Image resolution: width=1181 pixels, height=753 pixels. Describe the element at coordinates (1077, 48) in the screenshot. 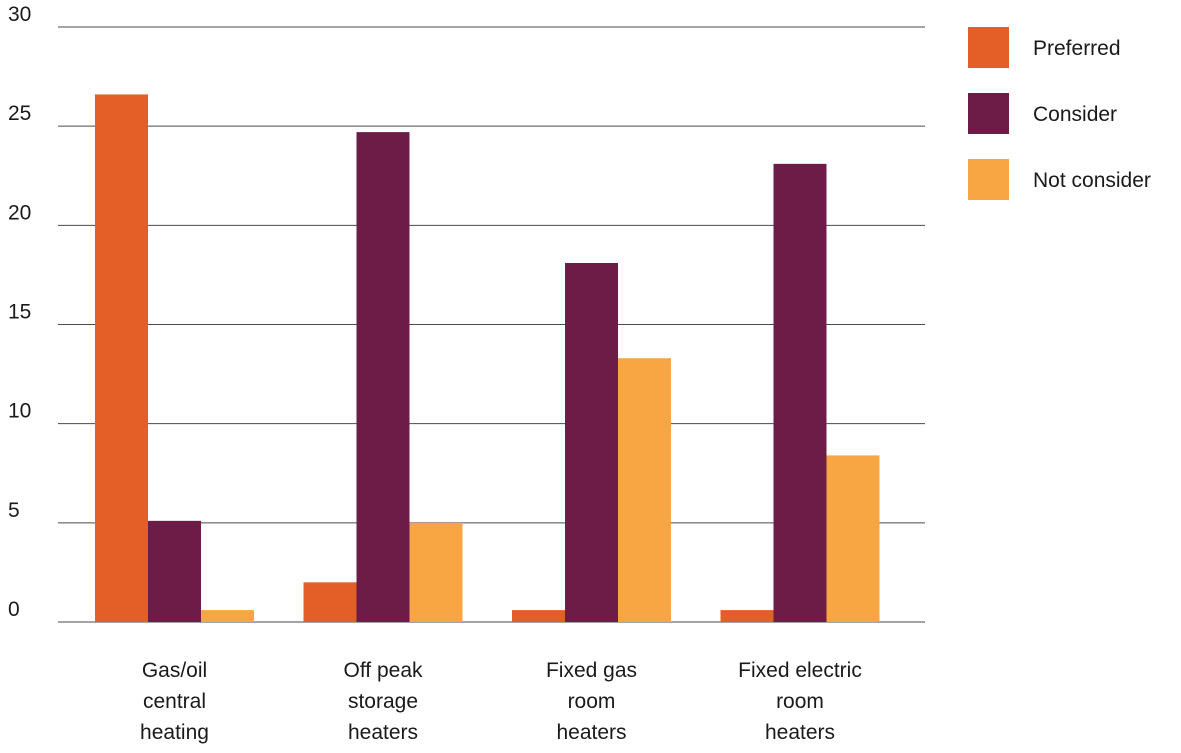

I see `legend-label: Preferred` at that location.